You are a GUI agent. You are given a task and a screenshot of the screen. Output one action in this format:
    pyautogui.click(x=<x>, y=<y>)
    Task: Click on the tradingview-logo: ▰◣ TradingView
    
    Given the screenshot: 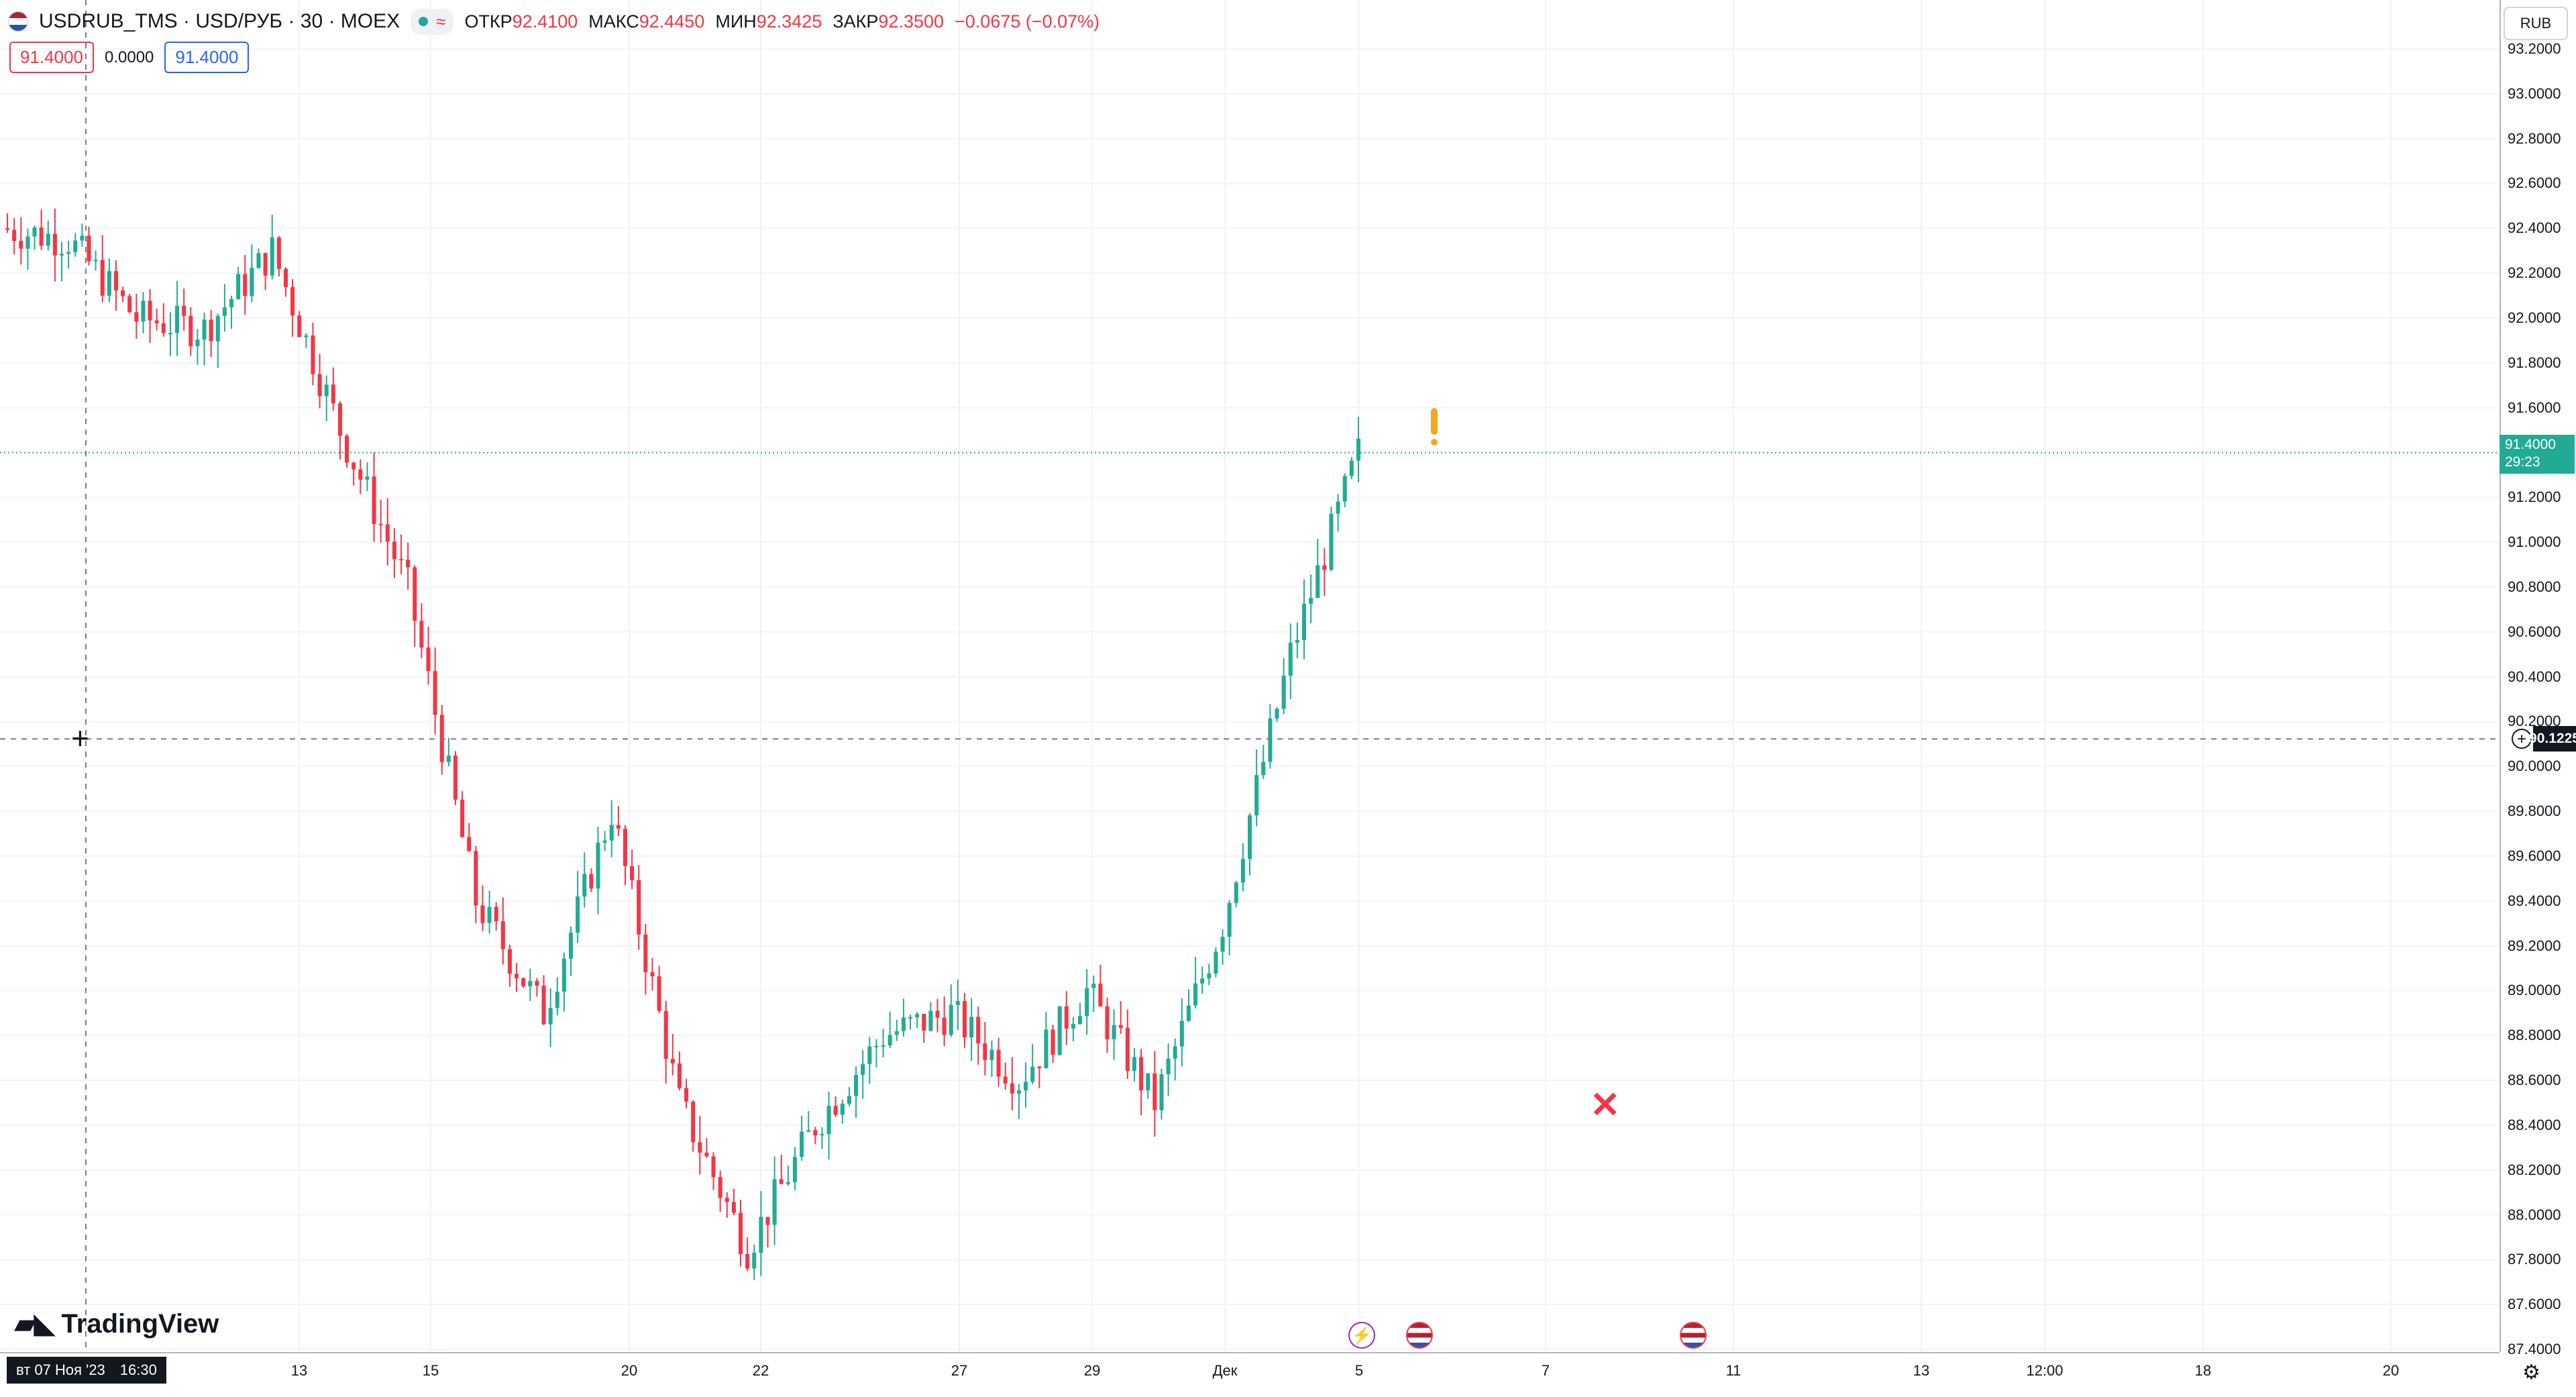 What is the action you would take?
    pyautogui.click(x=117, y=1324)
    